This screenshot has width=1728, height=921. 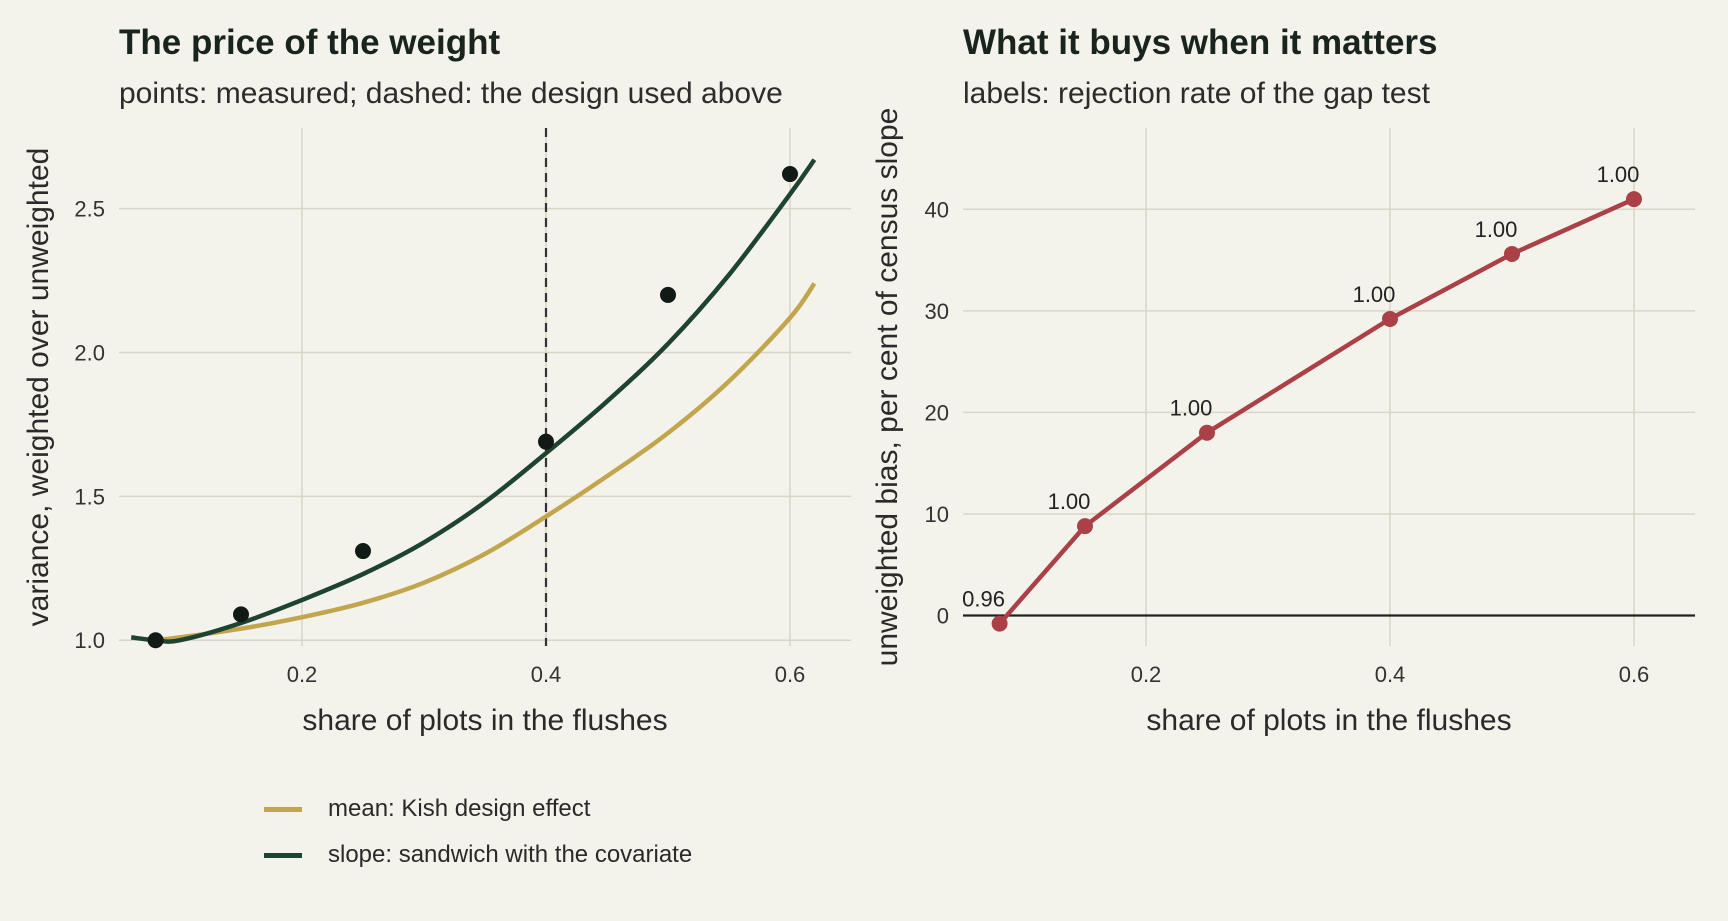 What do you see at coordinates (89, 352) in the screenshot?
I see `left-ytick-label: 2.0` at bounding box center [89, 352].